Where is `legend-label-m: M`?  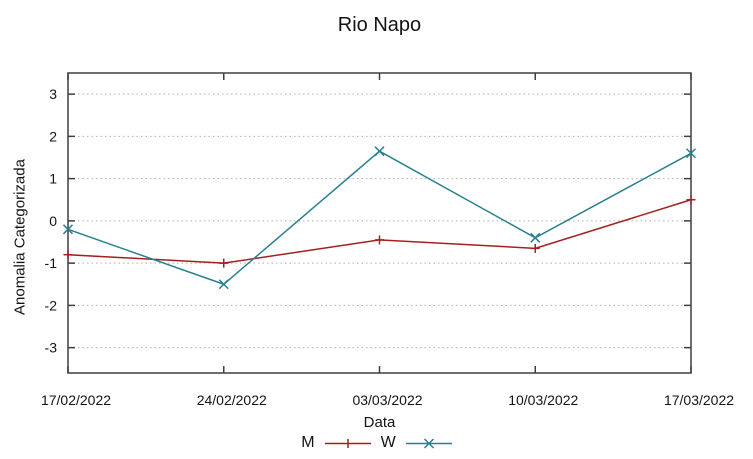 legend-label-m: M is located at coordinates (308, 442).